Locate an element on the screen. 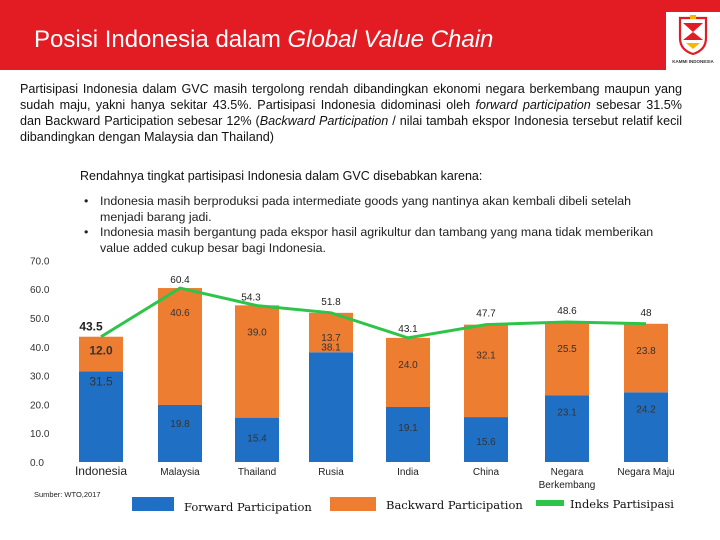 The height and width of the screenshot is (540, 720). legend-label: Backward Participation is located at coordinates (454, 505).